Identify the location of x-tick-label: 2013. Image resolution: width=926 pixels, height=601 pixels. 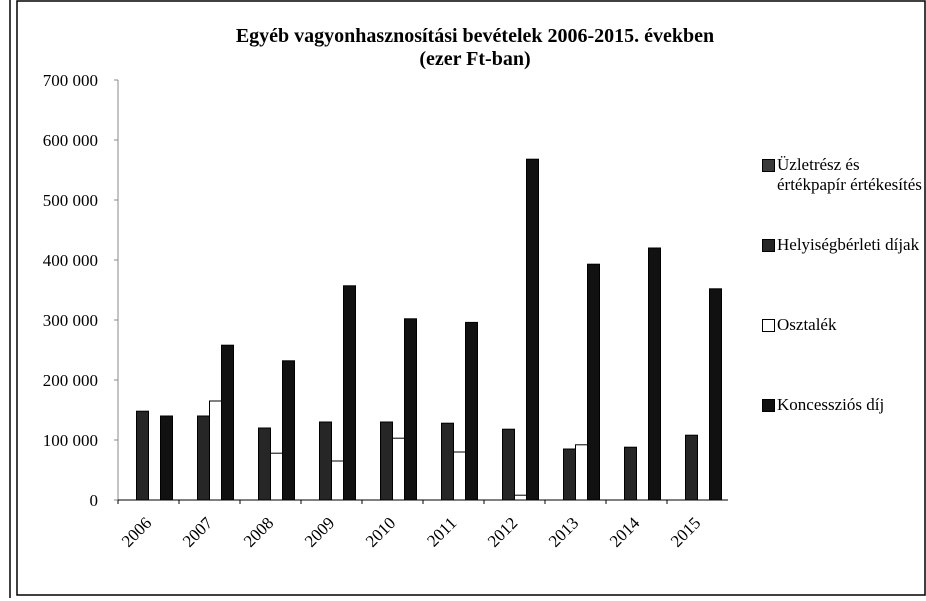
(563, 531).